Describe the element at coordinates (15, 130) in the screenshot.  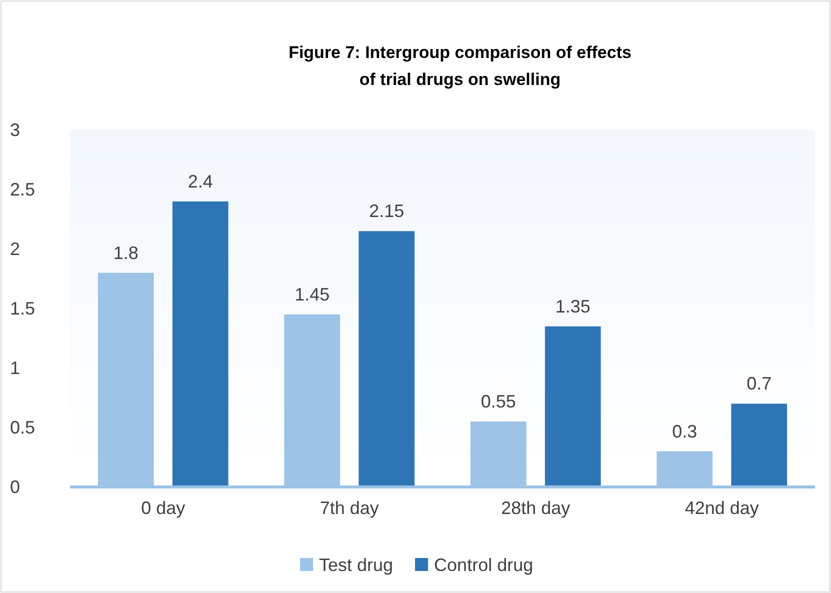
I see `y-tick-label: 3` at that location.